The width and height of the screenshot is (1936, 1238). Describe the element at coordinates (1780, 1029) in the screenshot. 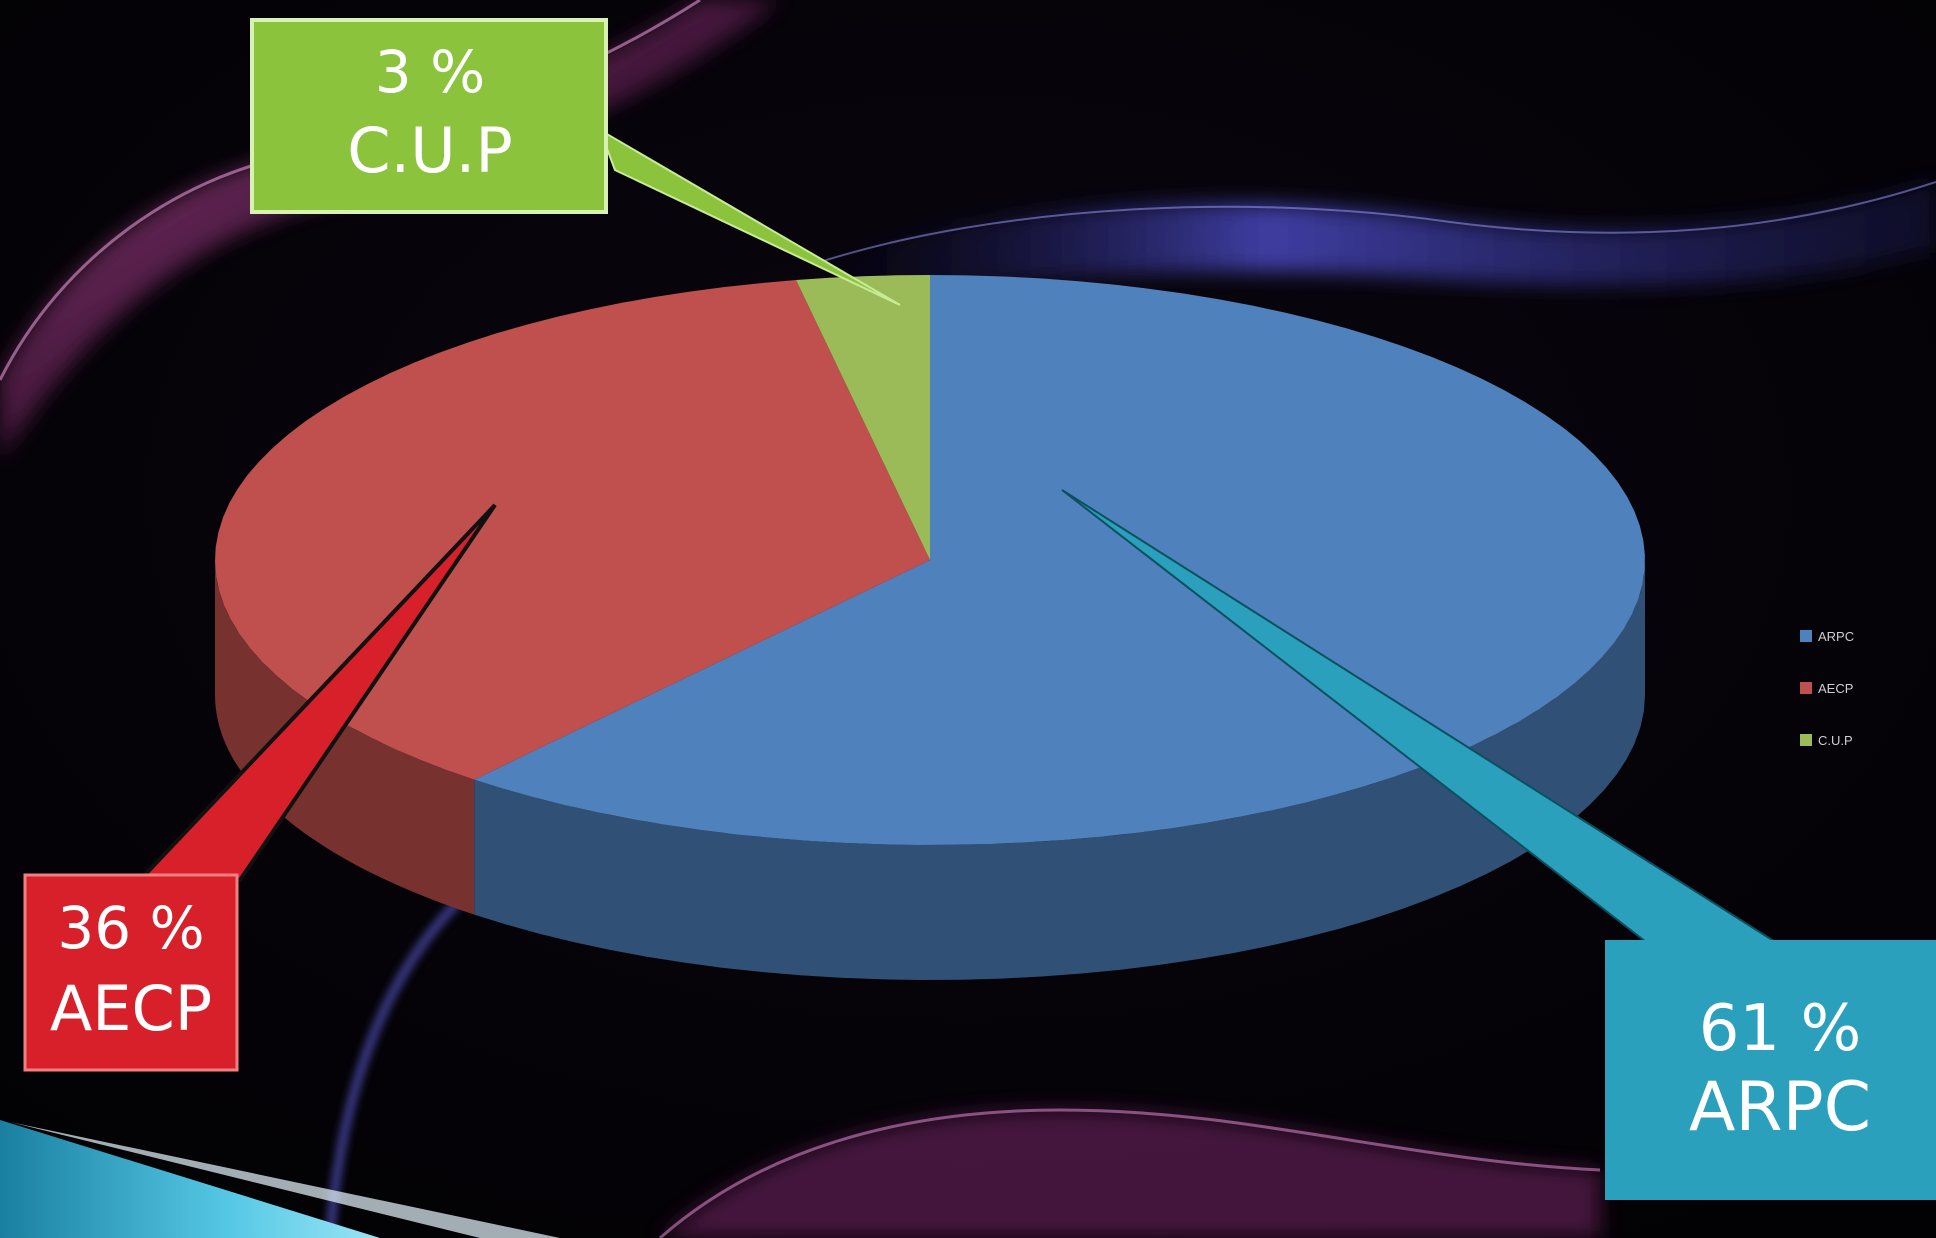

I see `callout-arpc-value: 61 %` at that location.